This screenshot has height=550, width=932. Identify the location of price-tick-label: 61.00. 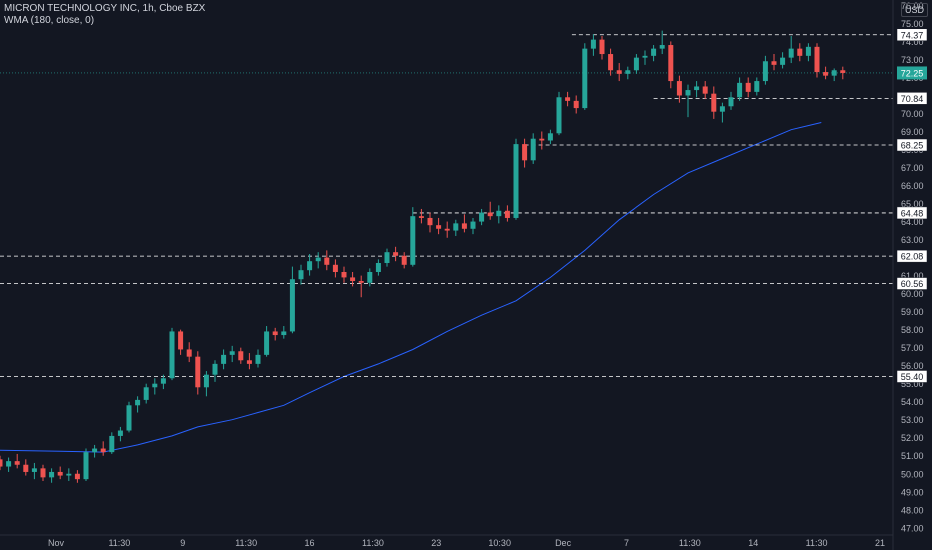
(912, 276).